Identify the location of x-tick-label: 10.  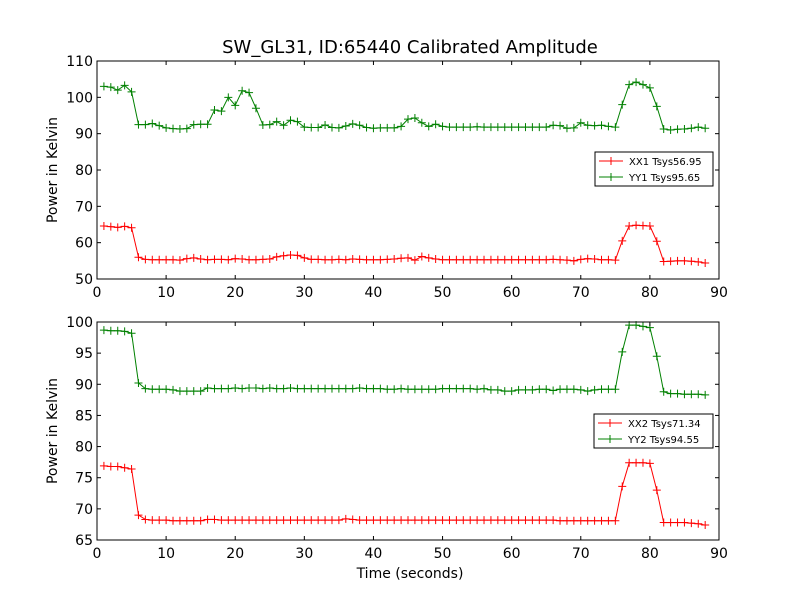
(166, 554).